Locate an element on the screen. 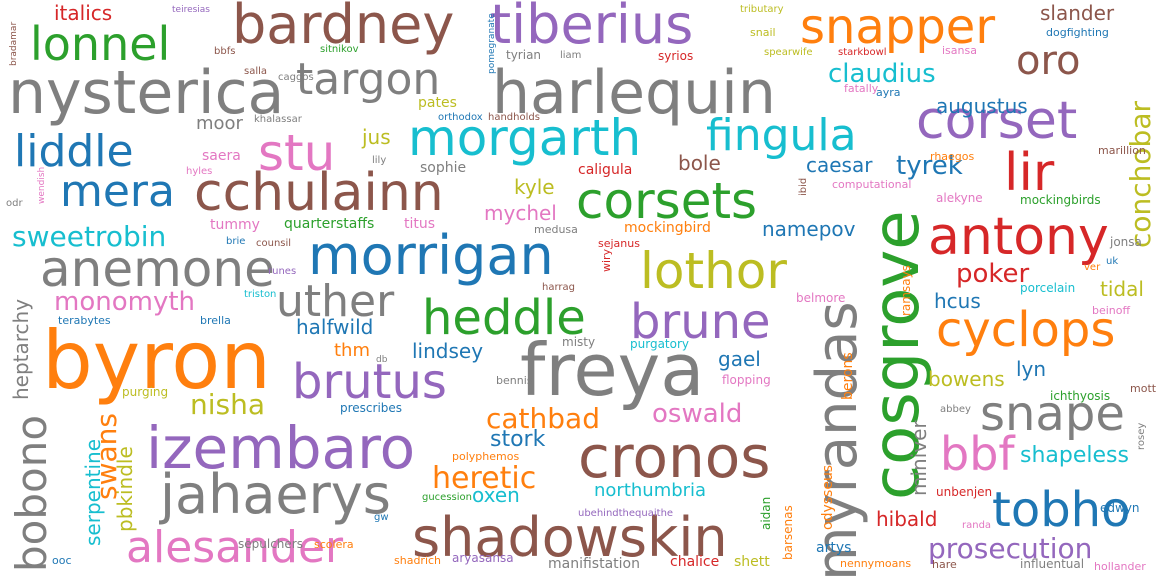  word: stu is located at coordinates (296, 153).